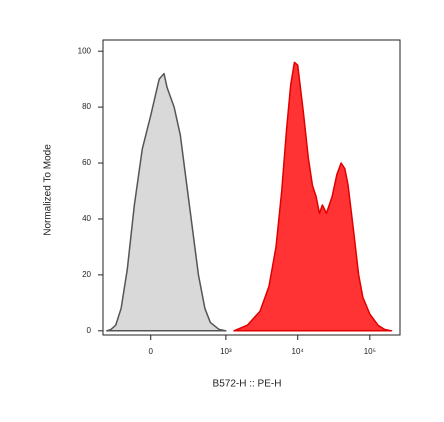  I want to click on y-tick-label: 100, so click(85, 50).